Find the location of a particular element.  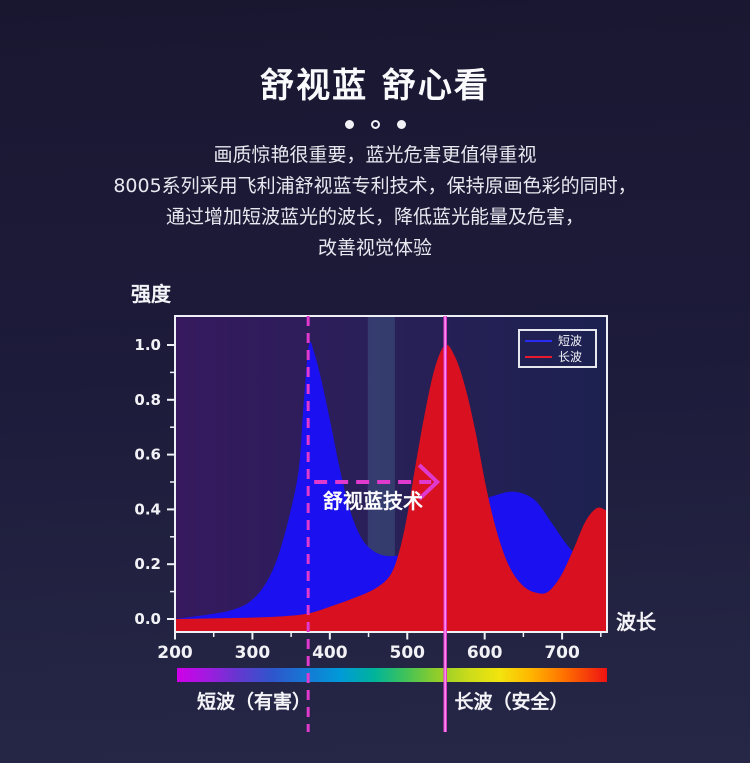

legend-entry-long-wave: 长波 is located at coordinates (557, 357).